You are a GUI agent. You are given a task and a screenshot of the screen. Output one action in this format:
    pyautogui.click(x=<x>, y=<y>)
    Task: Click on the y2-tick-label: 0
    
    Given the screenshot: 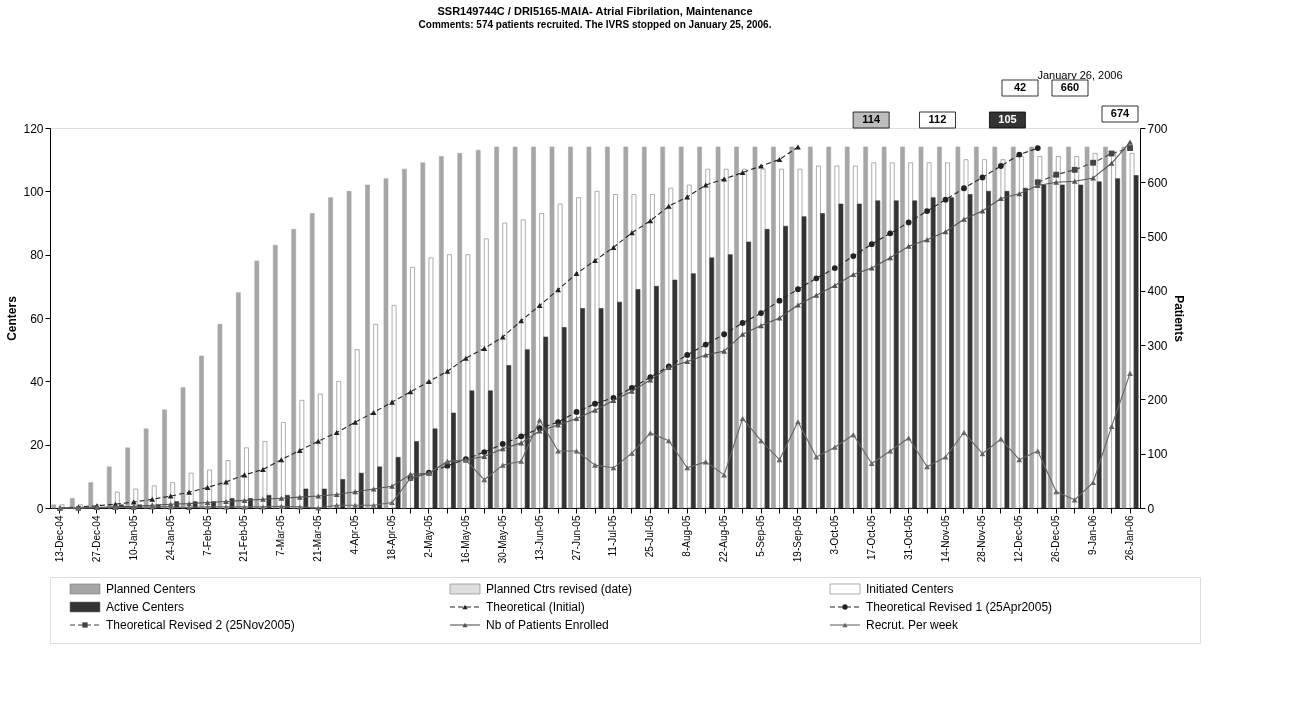 What is the action you would take?
    pyautogui.click(x=1151, y=508)
    